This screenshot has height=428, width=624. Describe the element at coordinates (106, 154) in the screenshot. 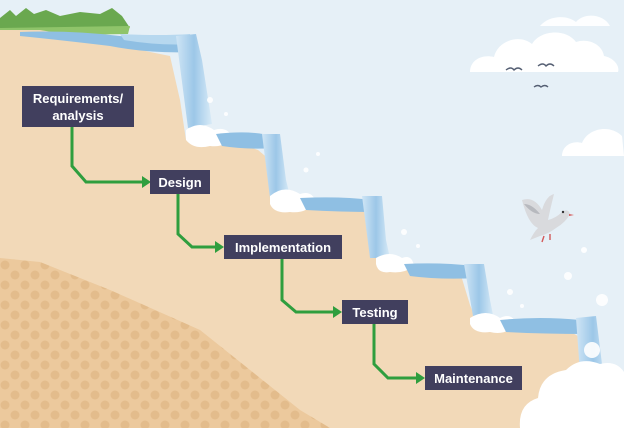

I see `arrow-requirements-to-design` at that location.